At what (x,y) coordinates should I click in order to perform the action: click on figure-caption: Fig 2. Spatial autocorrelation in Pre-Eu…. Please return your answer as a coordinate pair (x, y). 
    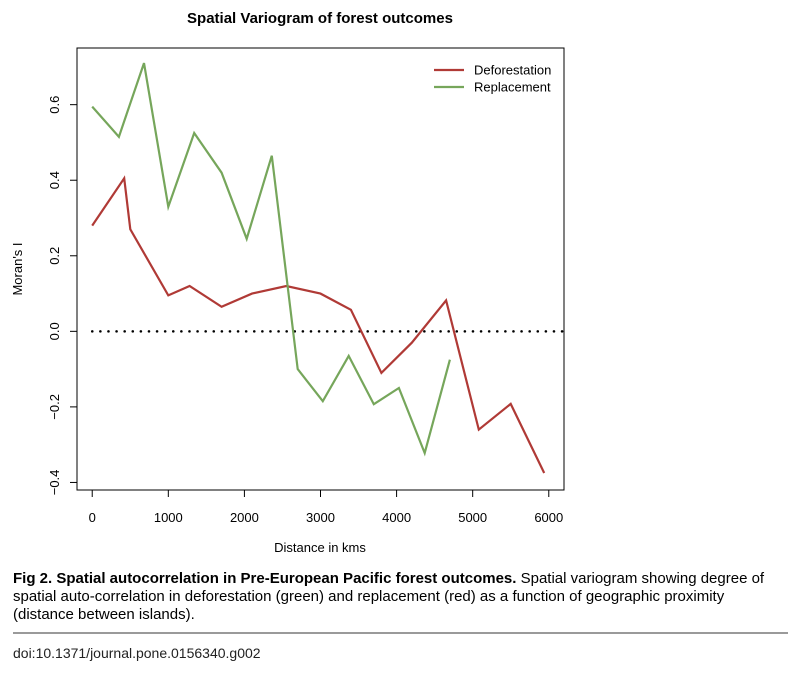
    Looking at the image, I should click on (400, 597).